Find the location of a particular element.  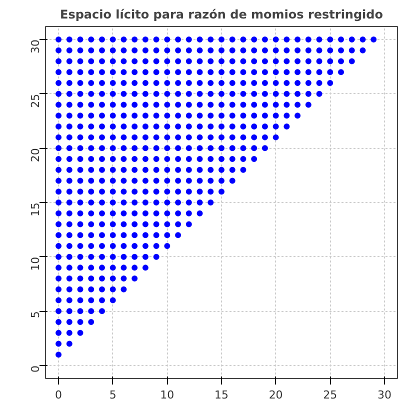

y-tick-label: 30 is located at coordinates (35, 47).